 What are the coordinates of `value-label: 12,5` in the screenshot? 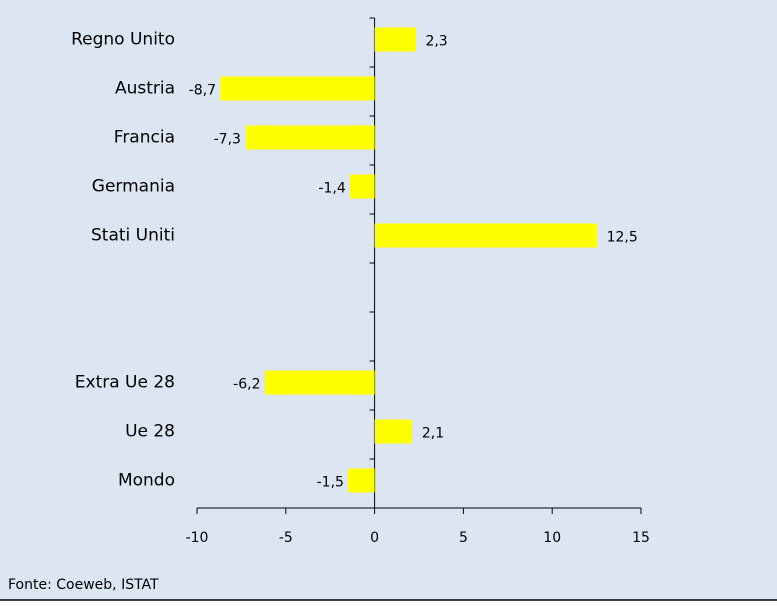 It's located at (622, 238).